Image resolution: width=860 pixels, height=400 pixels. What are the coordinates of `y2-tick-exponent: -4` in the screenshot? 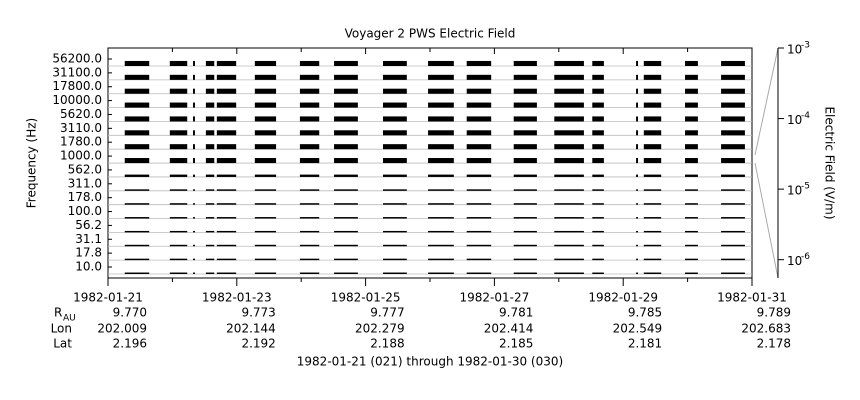 It's located at (805, 116).